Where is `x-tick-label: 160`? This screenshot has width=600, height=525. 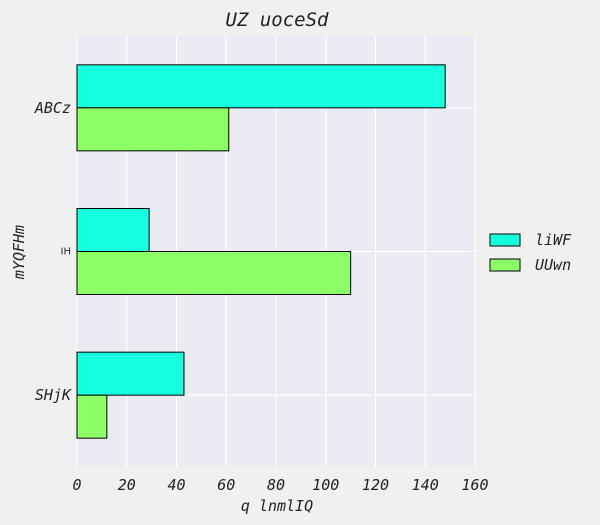 x-tick-label: 160 is located at coordinates (474, 485).